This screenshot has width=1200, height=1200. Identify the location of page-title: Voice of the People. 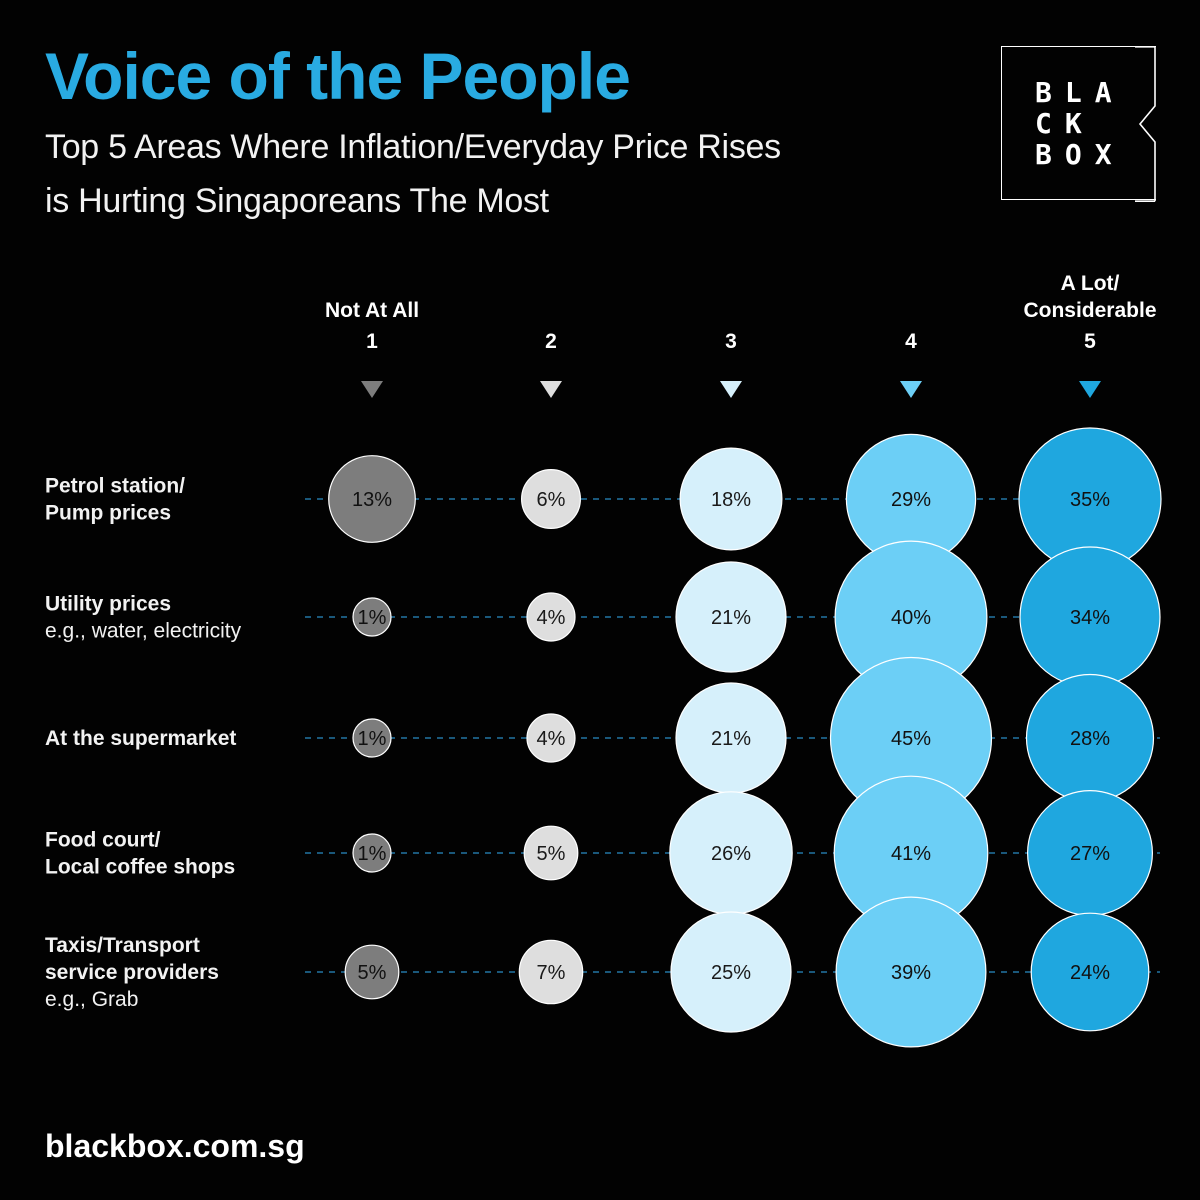
(338, 76).